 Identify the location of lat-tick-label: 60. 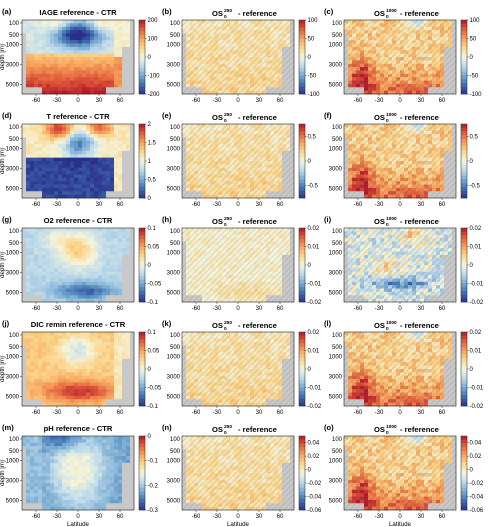
(120, 309).